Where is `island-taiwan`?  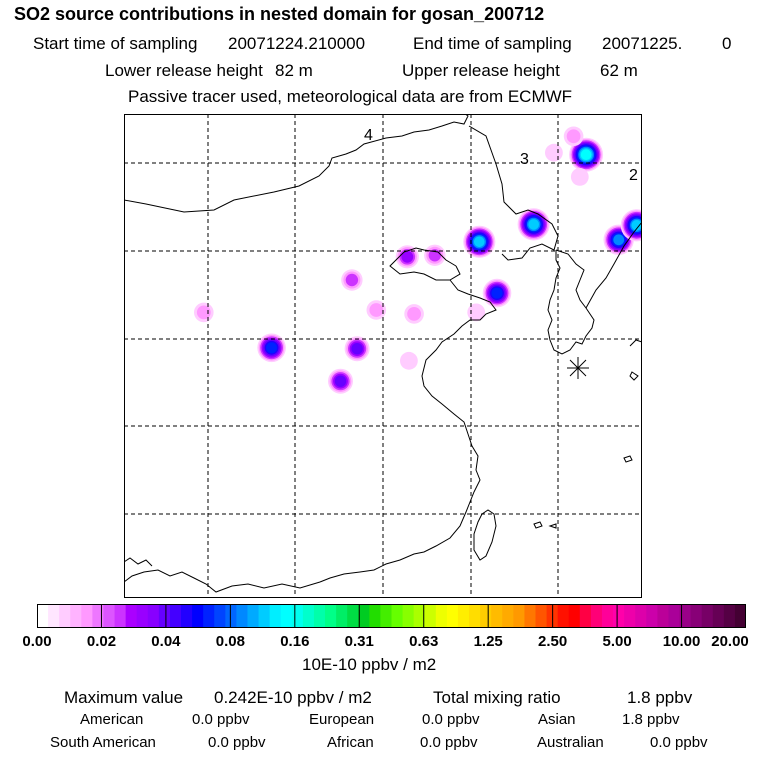 island-taiwan is located at coordinates (485, 535).